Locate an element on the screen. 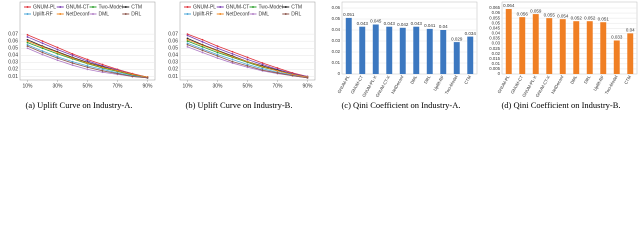 The image size is (640, 240). caption: (c) Qini Coefficient on Industry-A. is located at coordinates (400, 105).